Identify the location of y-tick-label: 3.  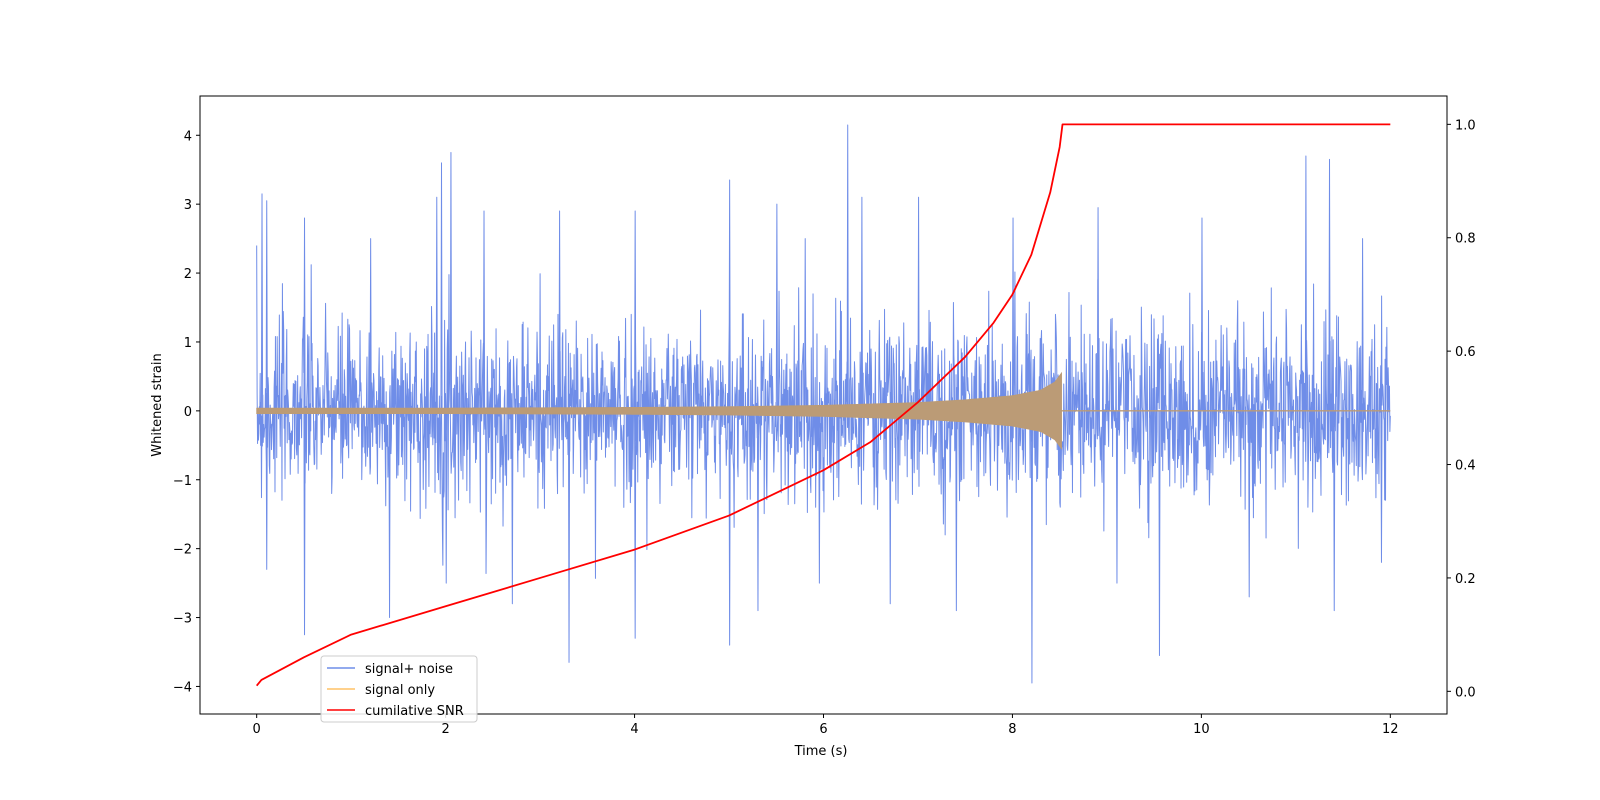
(188, 205).